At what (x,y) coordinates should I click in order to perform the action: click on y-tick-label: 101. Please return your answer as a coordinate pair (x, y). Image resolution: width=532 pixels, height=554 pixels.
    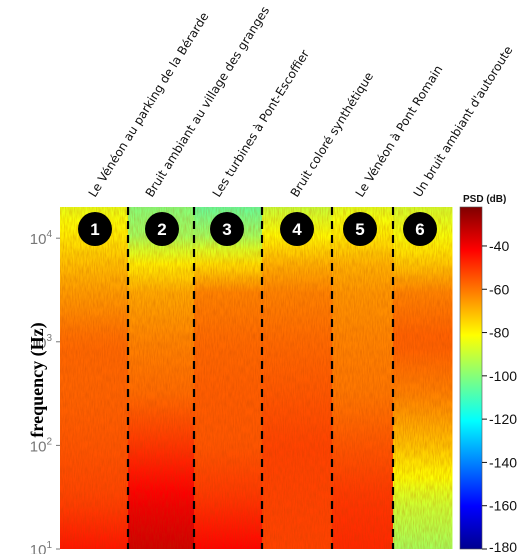
    Looking at the image, I should click on (41, 547).